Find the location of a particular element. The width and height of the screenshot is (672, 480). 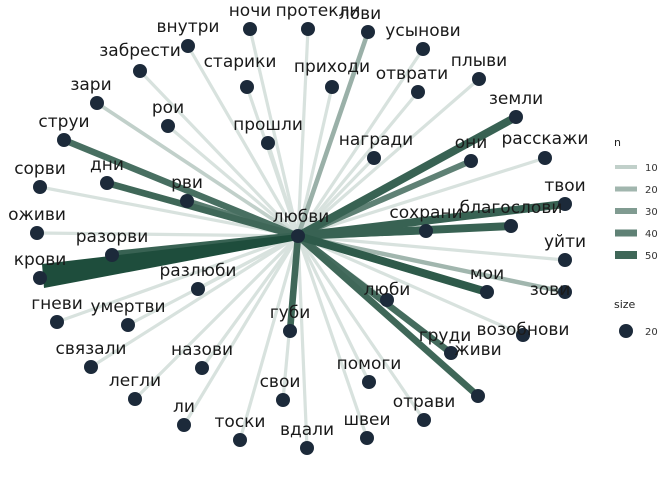

label-мои: мои is located at coordinates (487, 274).